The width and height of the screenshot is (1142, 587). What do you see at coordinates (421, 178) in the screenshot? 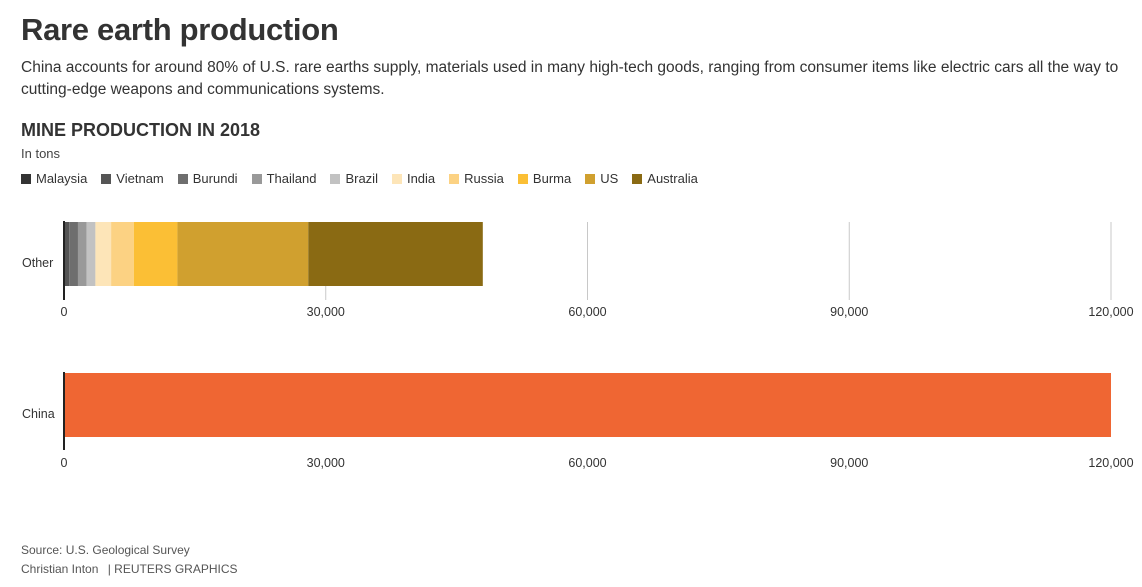
I see `legend-label: India` at bounding box center [421, 178].